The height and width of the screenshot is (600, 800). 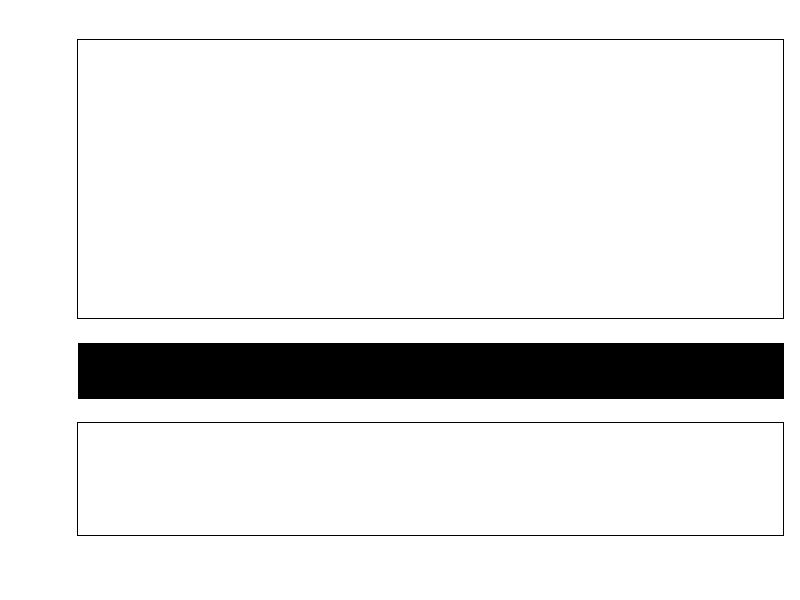 What do you see at coordinates (431, 371) in the screenshot?
I see `gene-hit-bar-strip` at bounding box center [431, 371].